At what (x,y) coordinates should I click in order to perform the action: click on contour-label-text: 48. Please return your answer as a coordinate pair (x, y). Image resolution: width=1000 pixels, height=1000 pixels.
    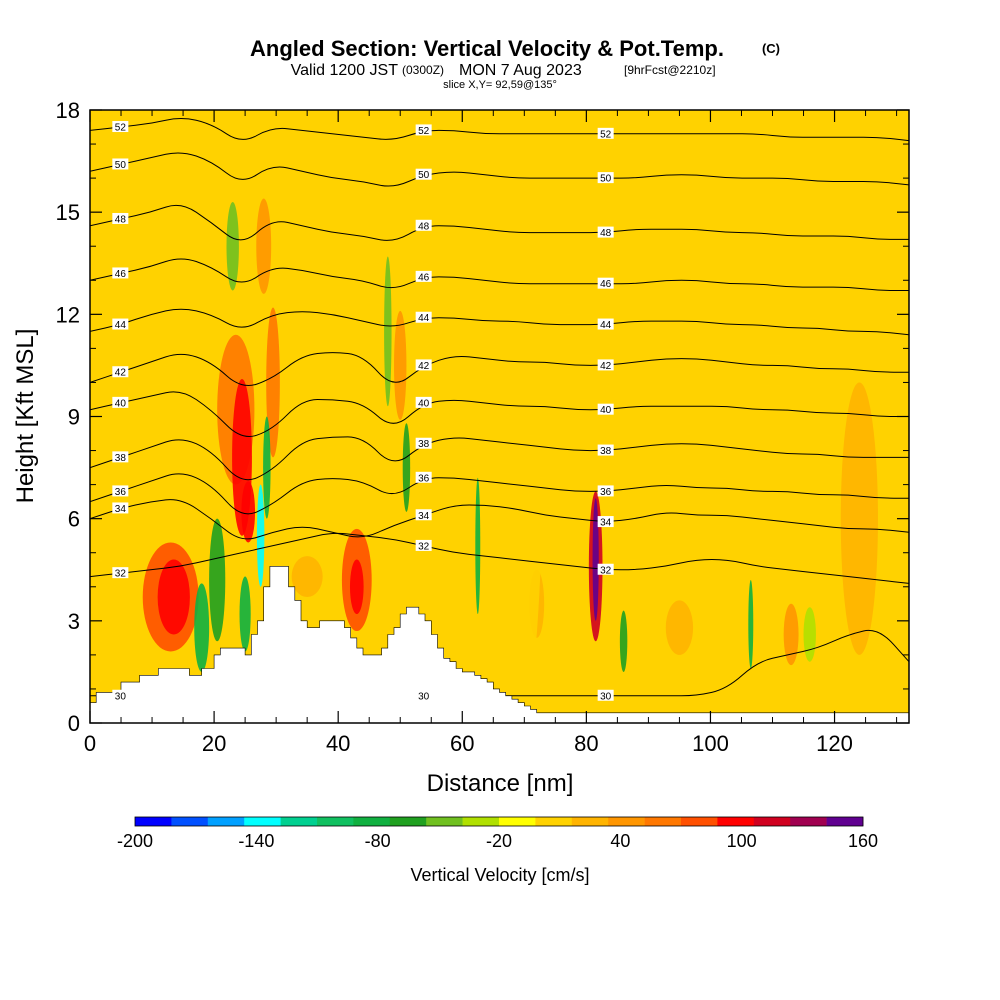
    Looking at the image, I should click on (424, 226).